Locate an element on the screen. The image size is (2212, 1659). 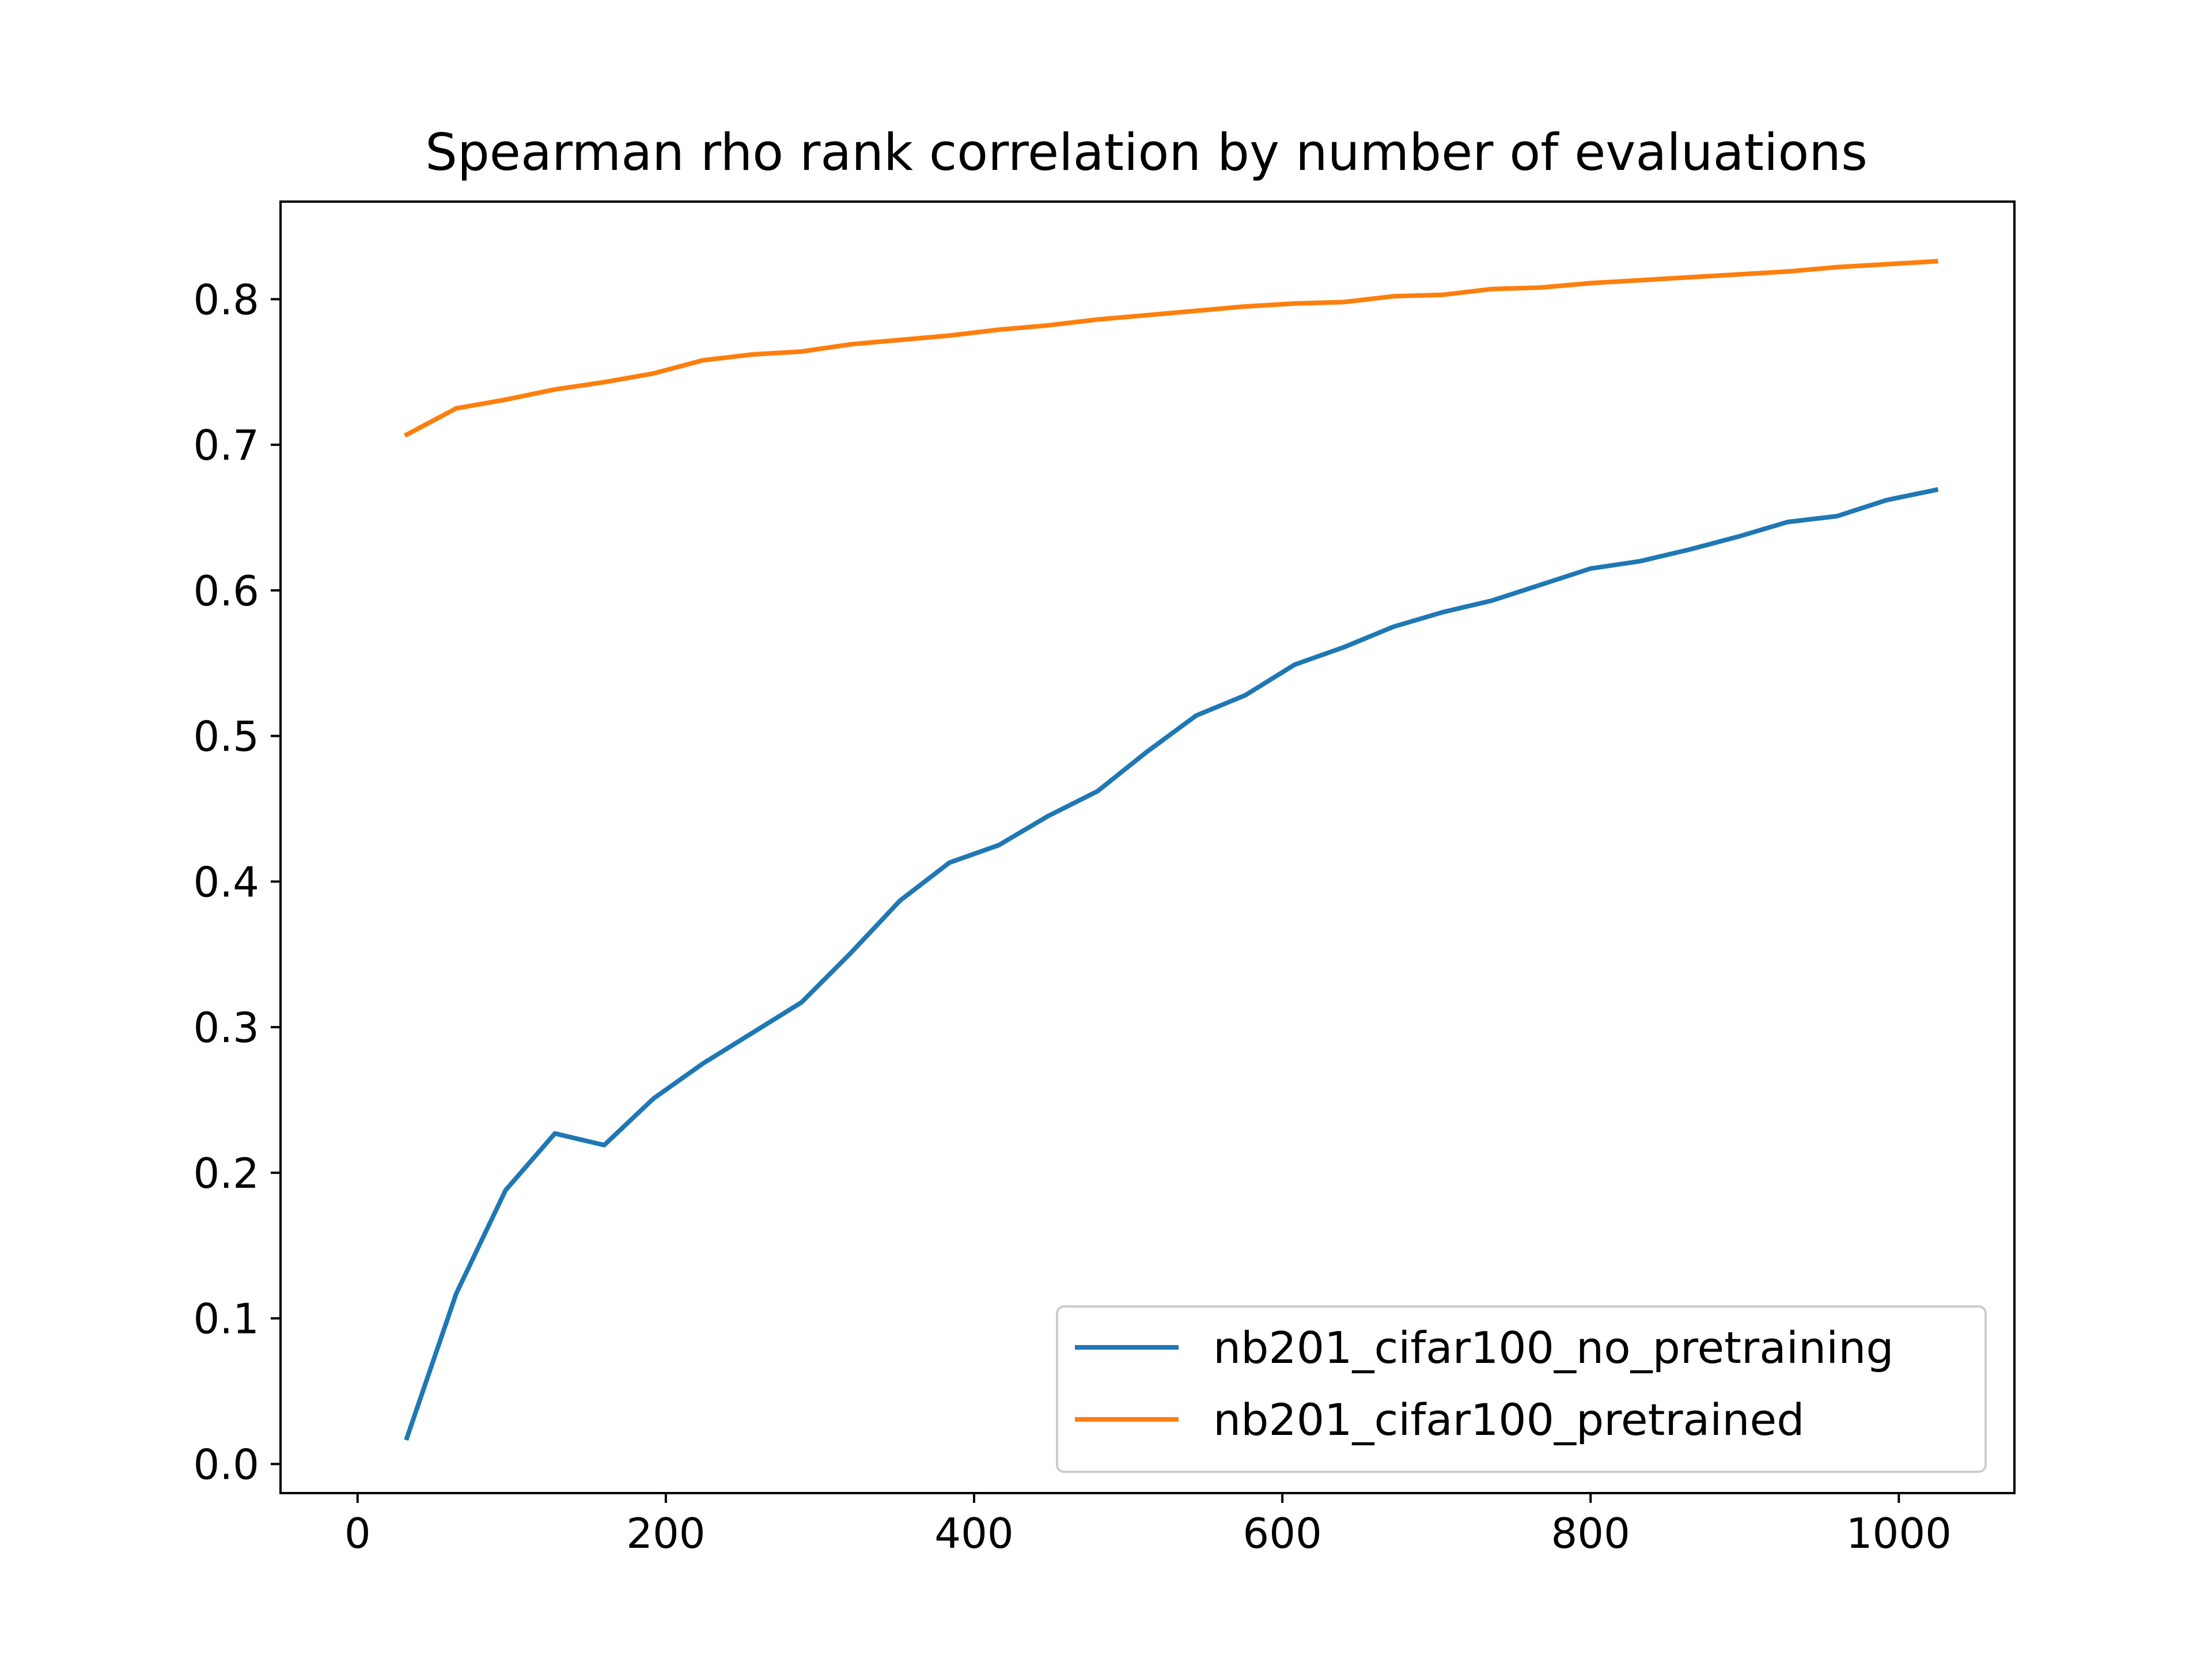
y-tick-label: 0.1 is located at coordinates (226, 1319).